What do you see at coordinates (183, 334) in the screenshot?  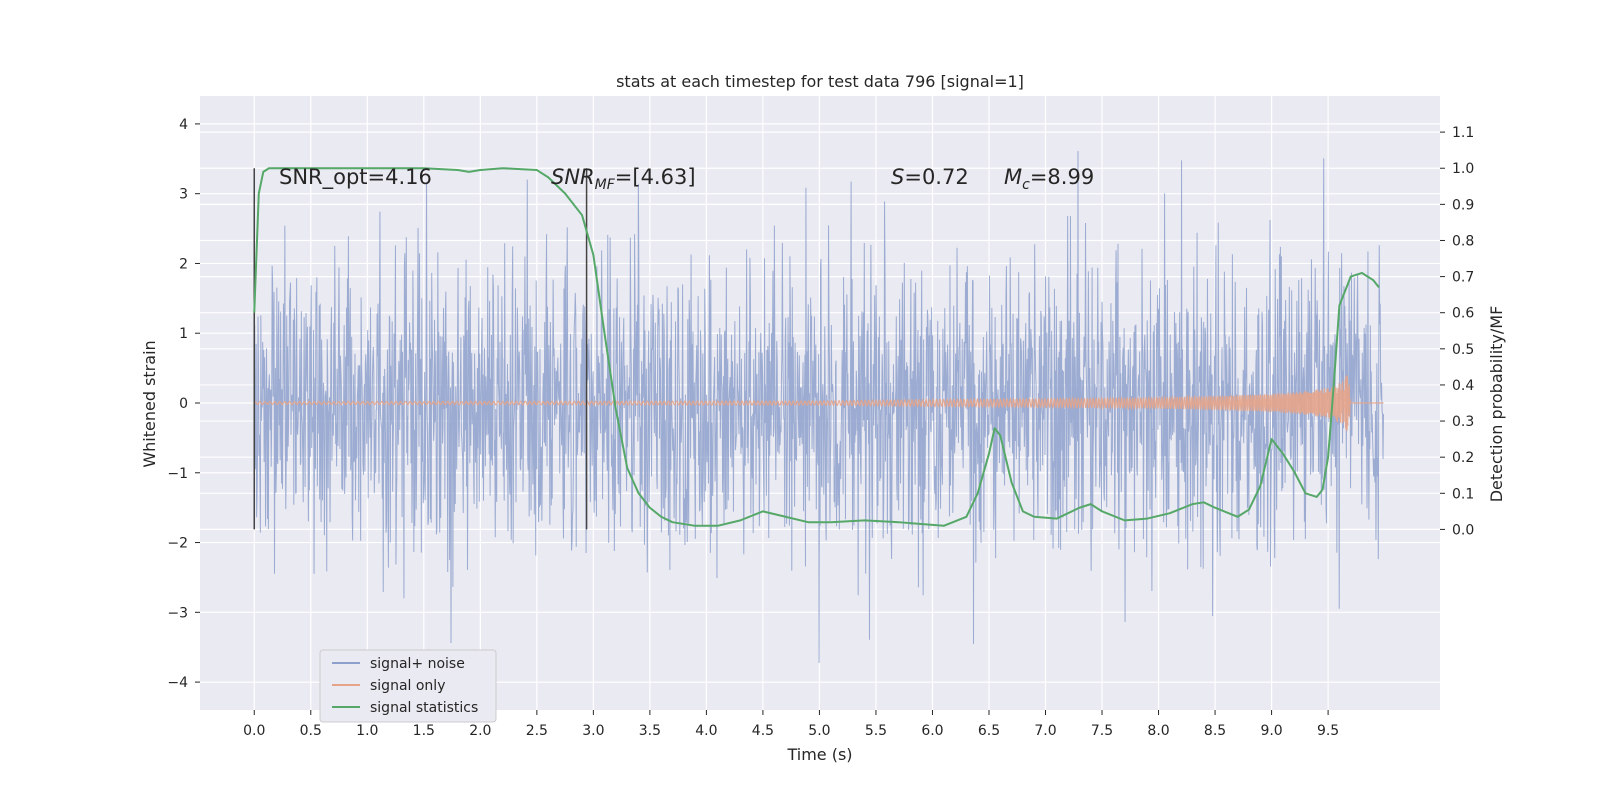 I see `y-tick-label: 1` at bounding box center [183, 334].